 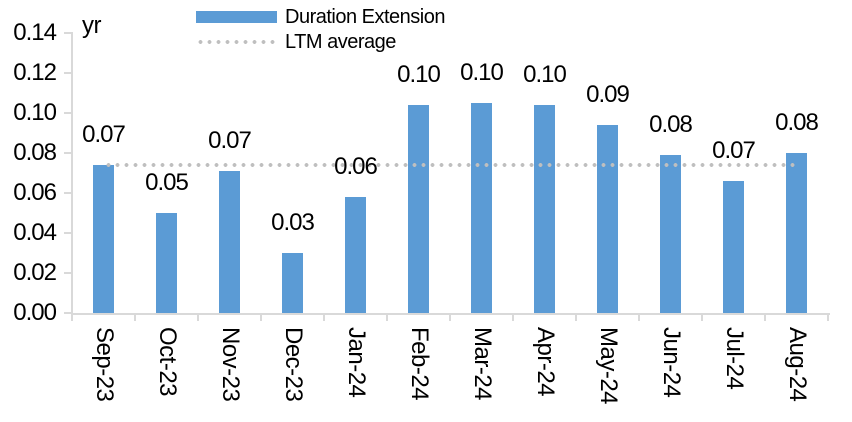 I want to click on y-axis-label: 0.08, so click(x=35, y=152).